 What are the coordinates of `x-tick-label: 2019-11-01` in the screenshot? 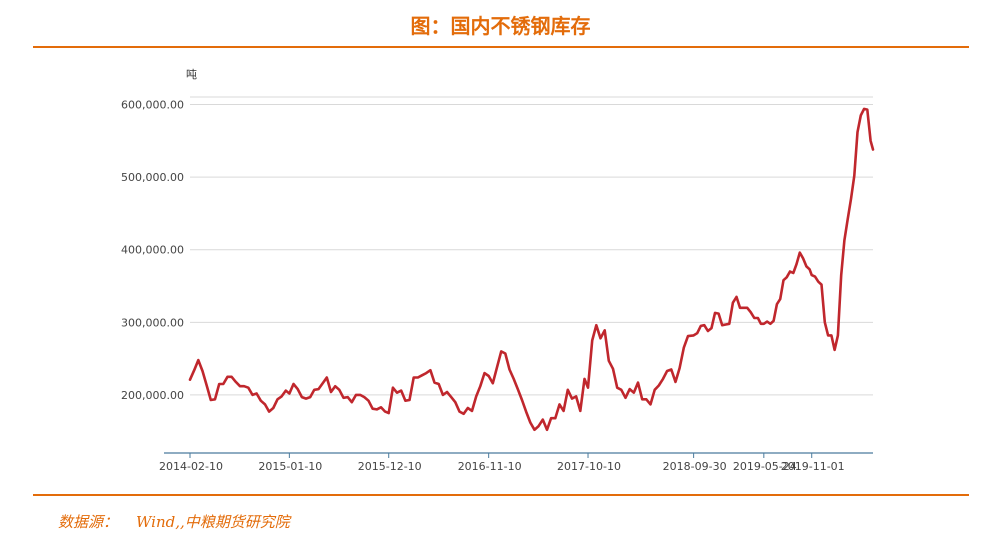 It's located at (813, 466).